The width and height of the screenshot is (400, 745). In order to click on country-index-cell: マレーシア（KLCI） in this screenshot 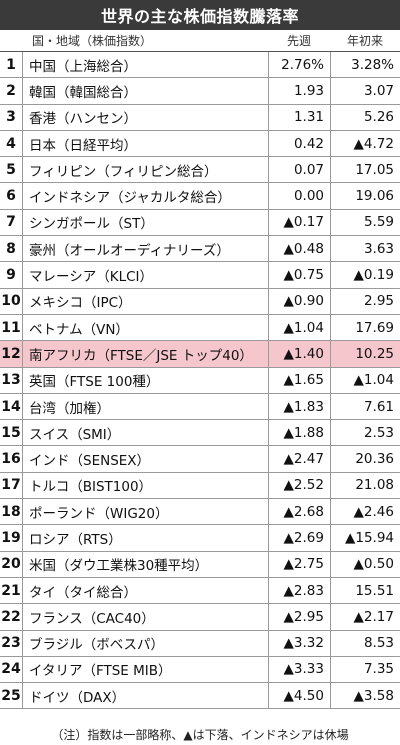, I will do `click(145, 275)`.